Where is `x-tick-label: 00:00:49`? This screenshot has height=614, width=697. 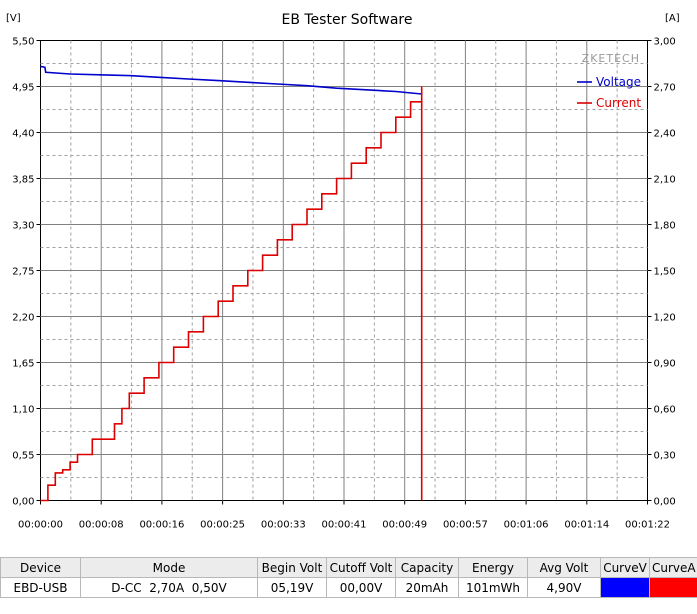
x-tick-label: 00:00:49 is located at coordinates (404, 525).